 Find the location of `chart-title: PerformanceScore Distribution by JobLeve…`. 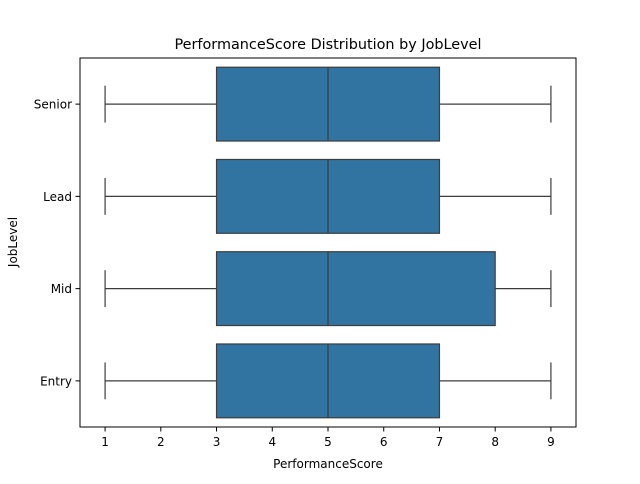

chart-title: PerformanceScore Distribution by JobLeve… is located at coordinates (328, 45).